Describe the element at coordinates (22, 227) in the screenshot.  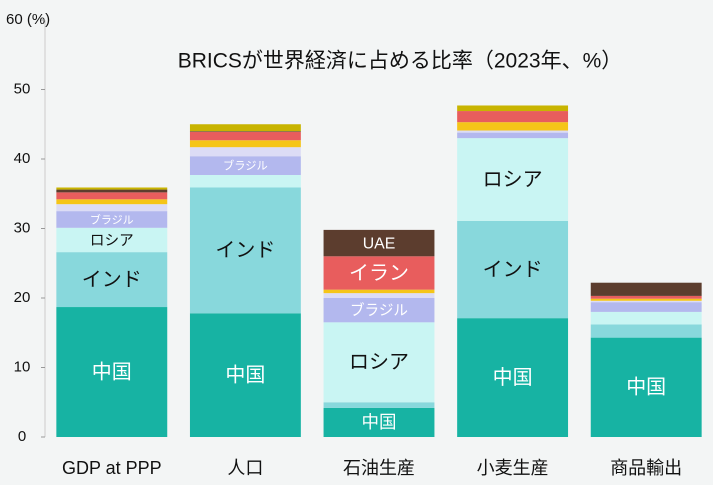
I see `y-tick-label: 30` at that location.